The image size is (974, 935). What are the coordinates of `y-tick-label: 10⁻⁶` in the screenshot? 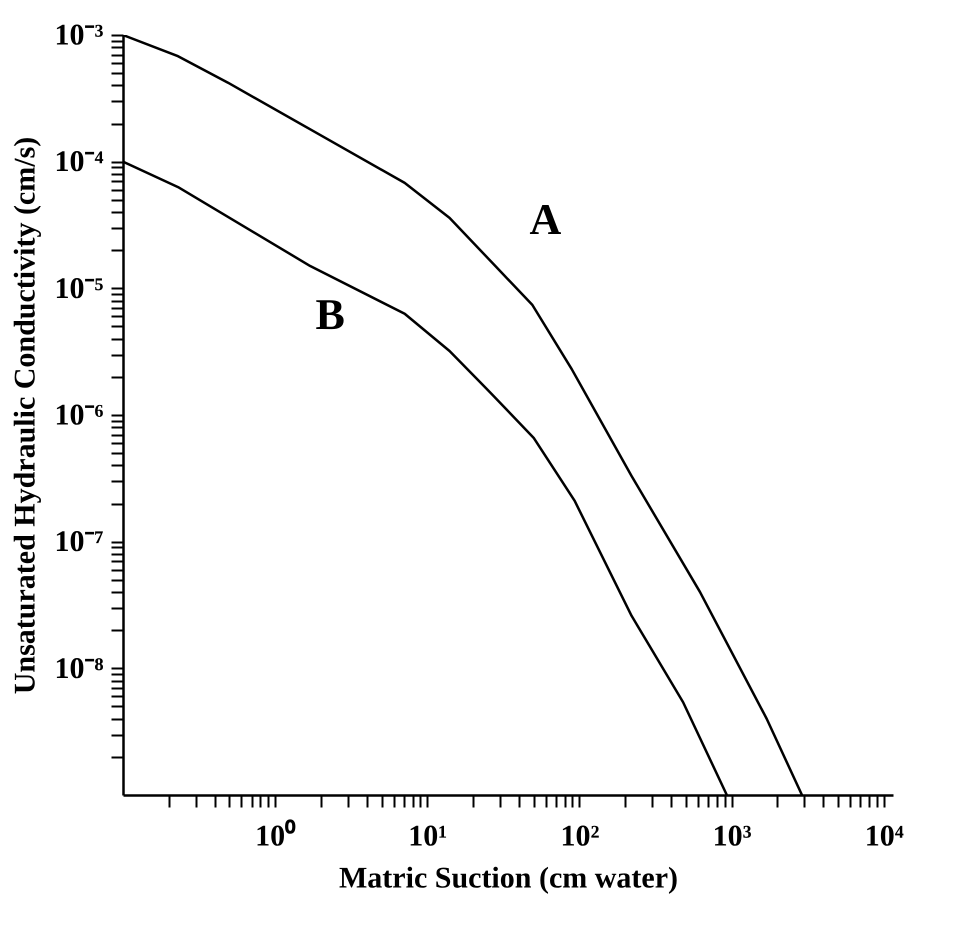 It's located at (79, 415).